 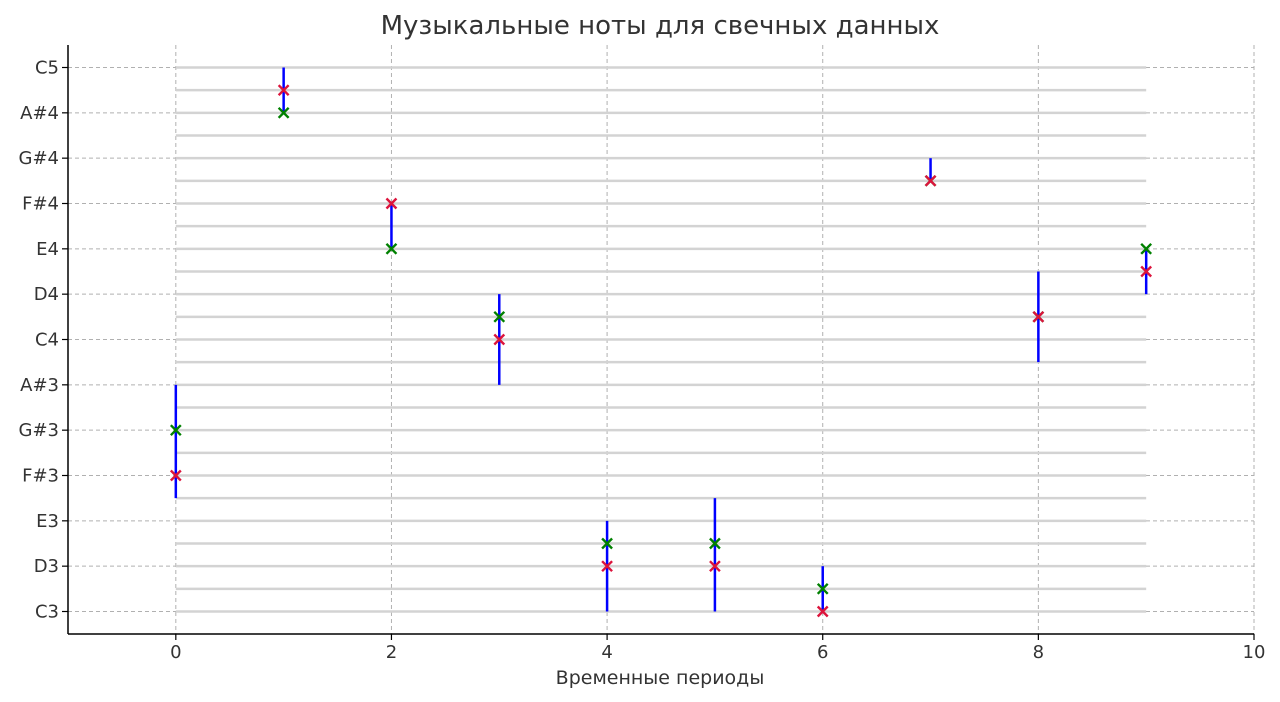 I want to click on y-tick-label: C4, so click(x=47, y=340).